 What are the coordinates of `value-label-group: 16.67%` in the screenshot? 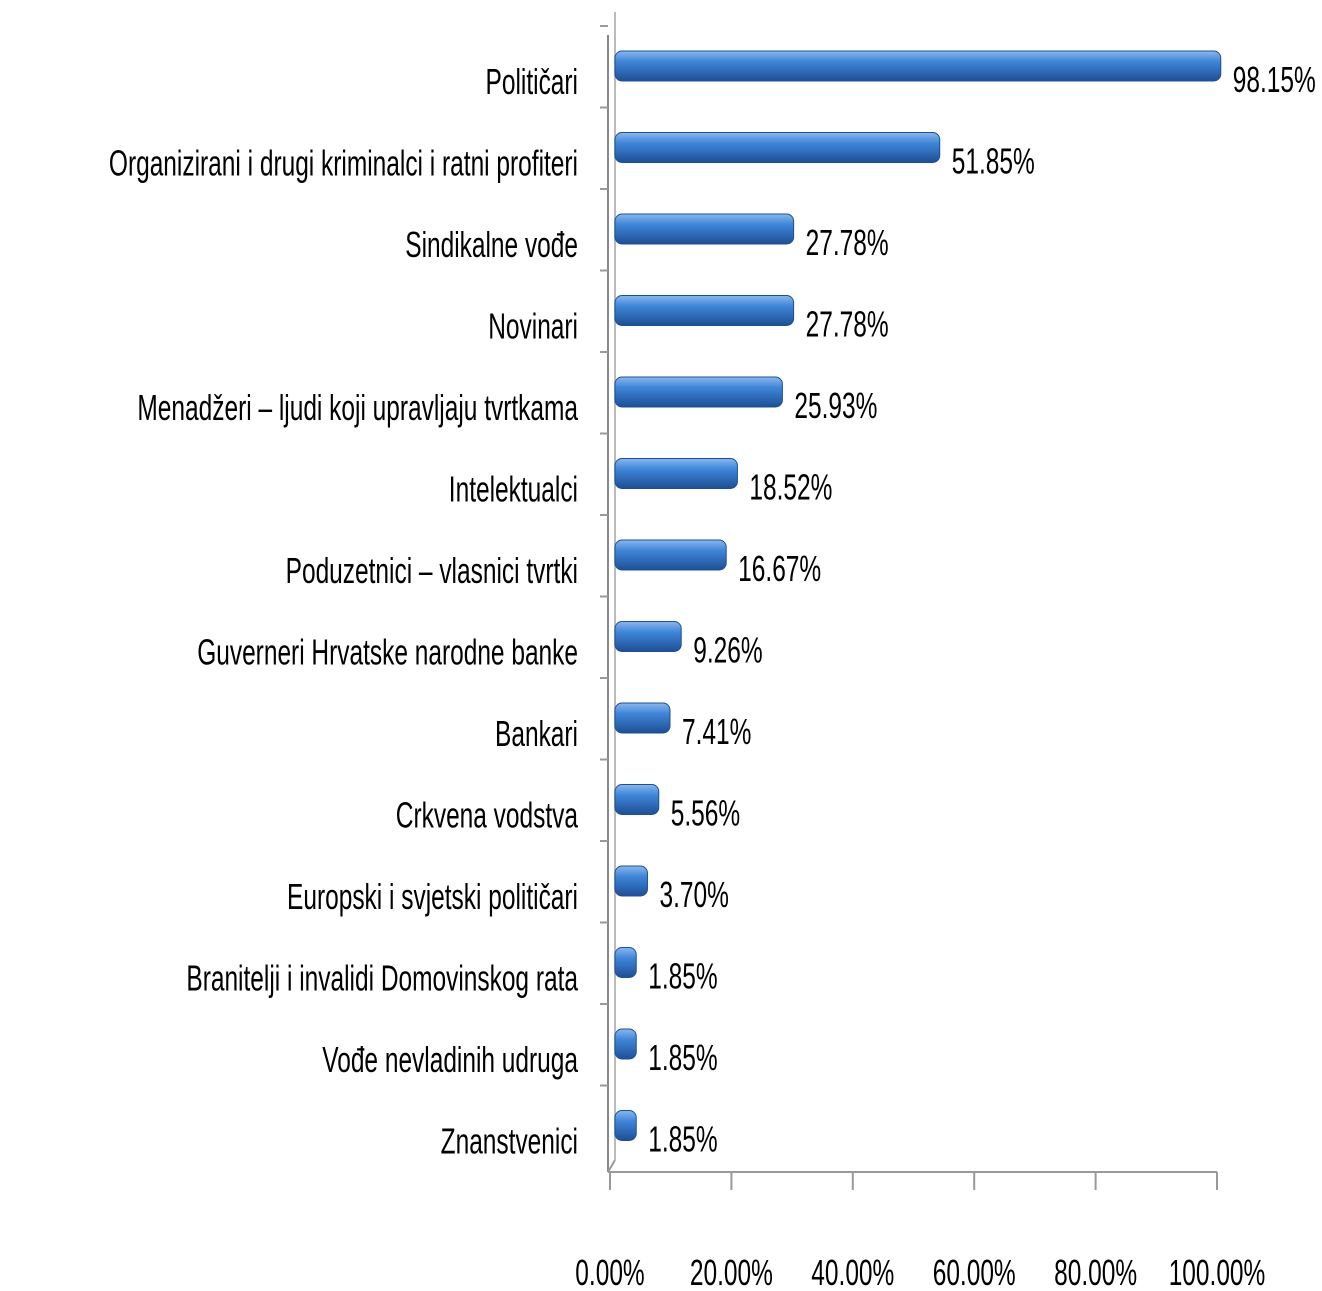 It's located at (779, 568).